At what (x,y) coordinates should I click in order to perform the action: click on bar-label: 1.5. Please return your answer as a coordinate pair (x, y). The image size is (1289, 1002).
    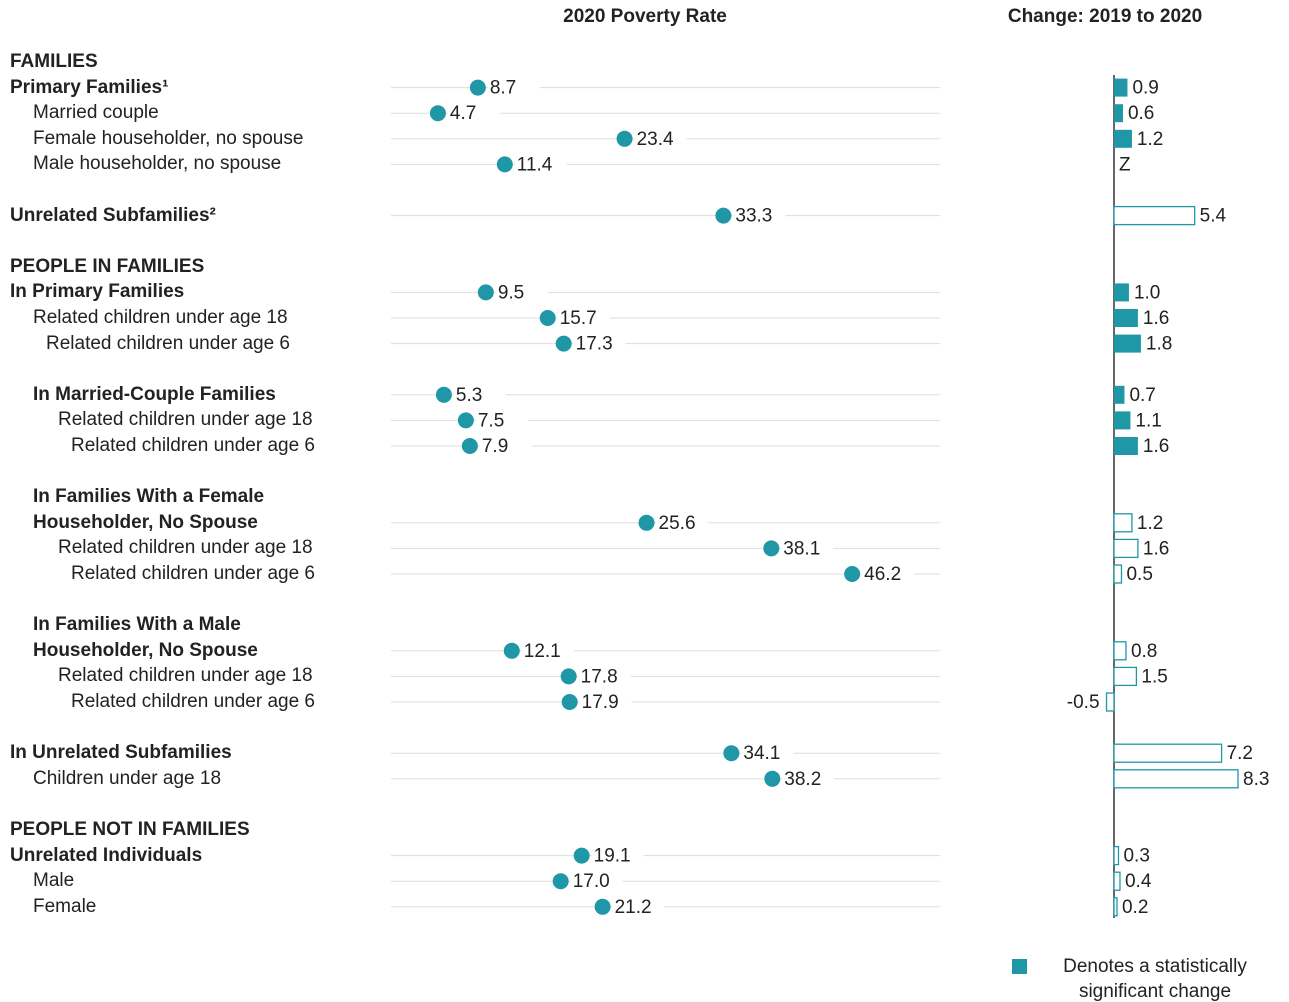
    Looking at the image, I should click on (1154, 676).